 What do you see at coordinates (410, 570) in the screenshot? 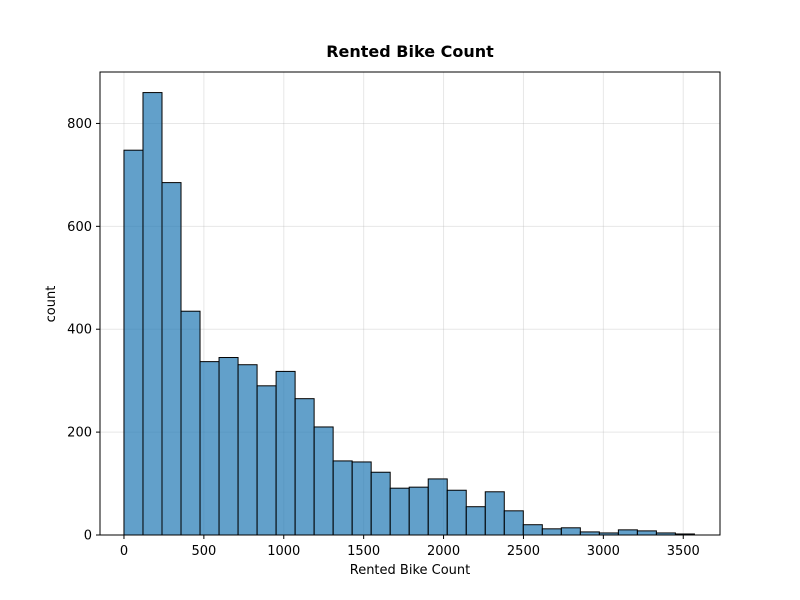
I see `x-axis-label: Rented Bike Count` at bounding box center [410, 570].